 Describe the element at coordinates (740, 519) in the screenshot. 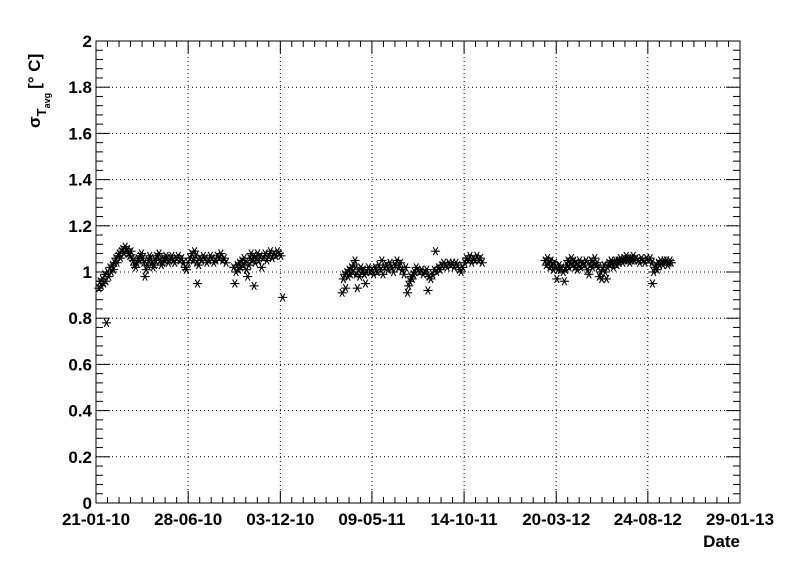

I see `x-tick-label: 29-01-13` at that location.